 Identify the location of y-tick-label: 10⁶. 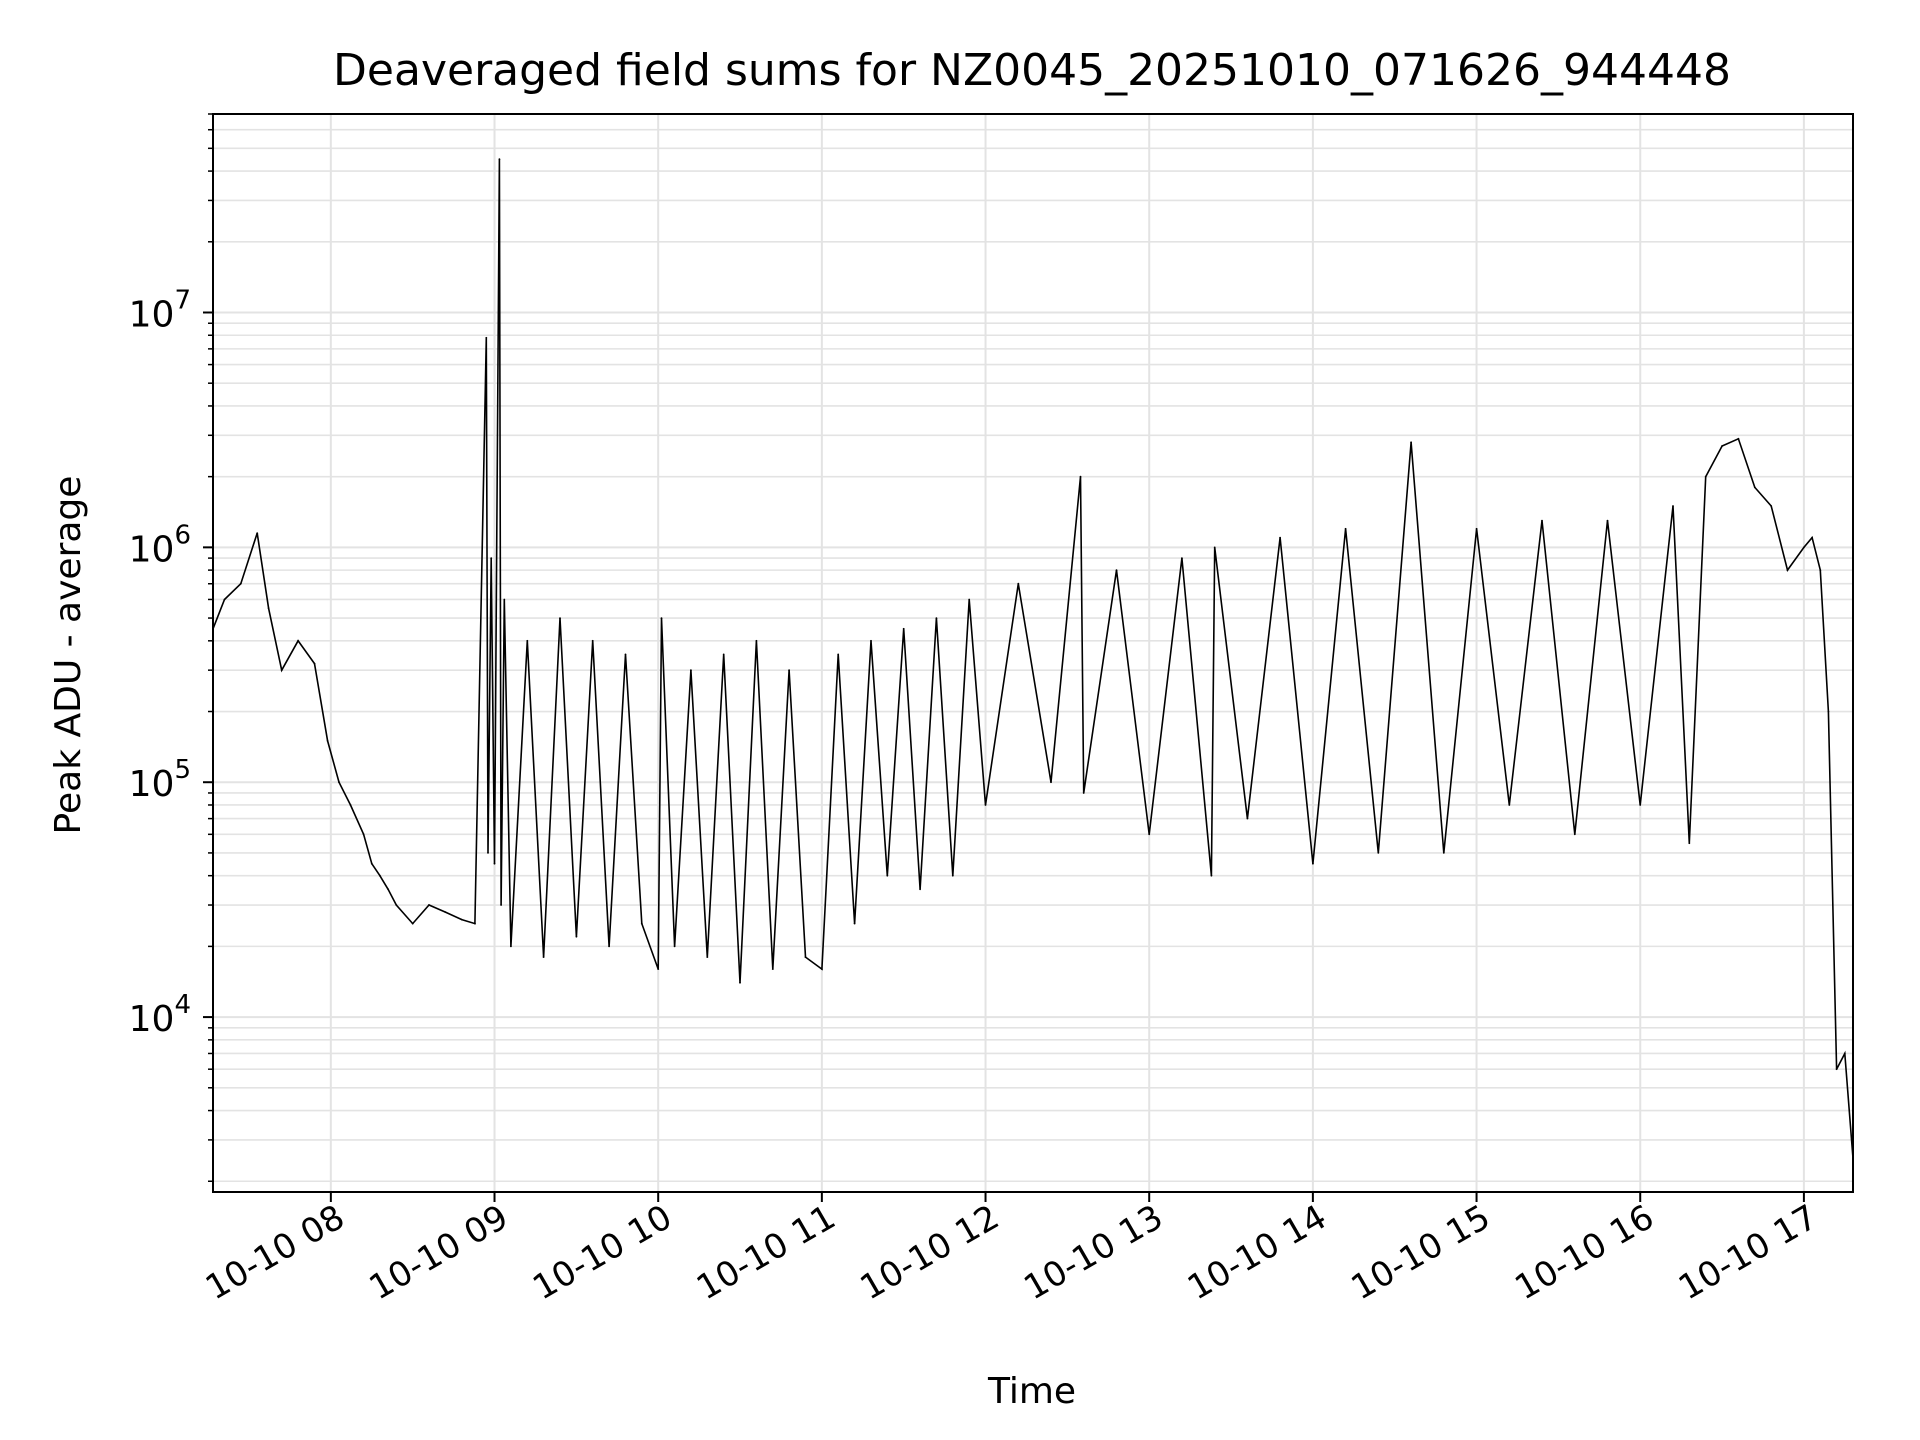
(160, 545).